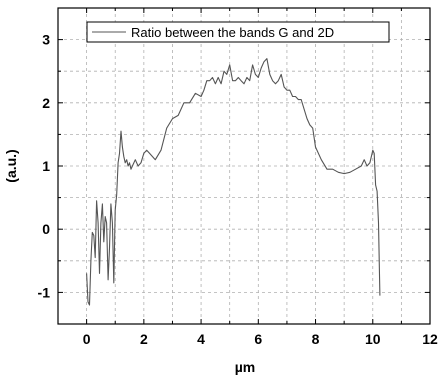  Describe the element at coordinates (258, 339) in the screenshot. I see `x-tick-label: 6` at that location.